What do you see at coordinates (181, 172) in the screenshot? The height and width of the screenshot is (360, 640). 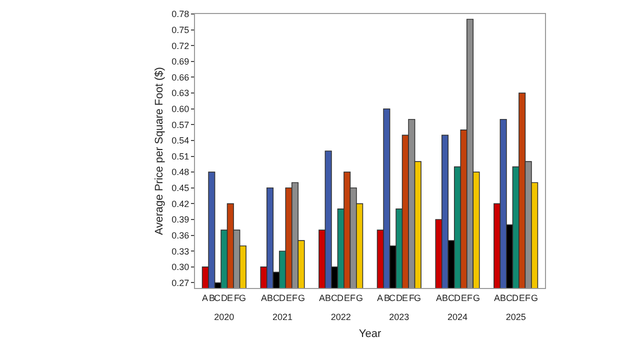 I see `y-tick-label: 0.48` at bounding box center [181, 172].